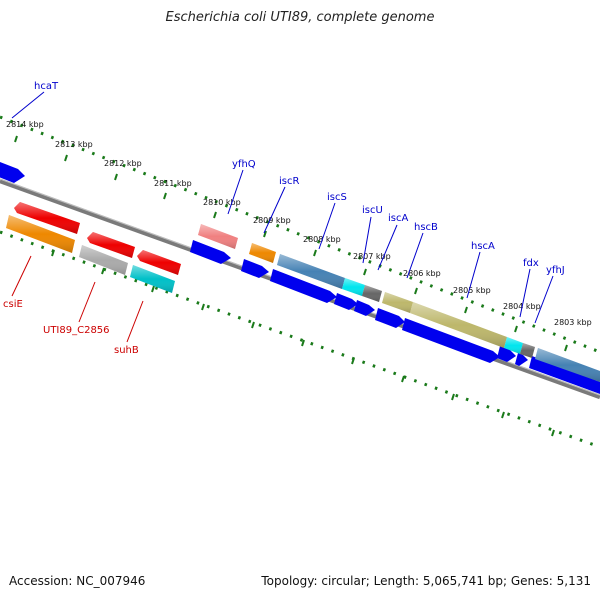 Image resolution: width=600 pixels, height=600 pixels. I want to click on gene-label-hscB: hscB, so click(426, 227).